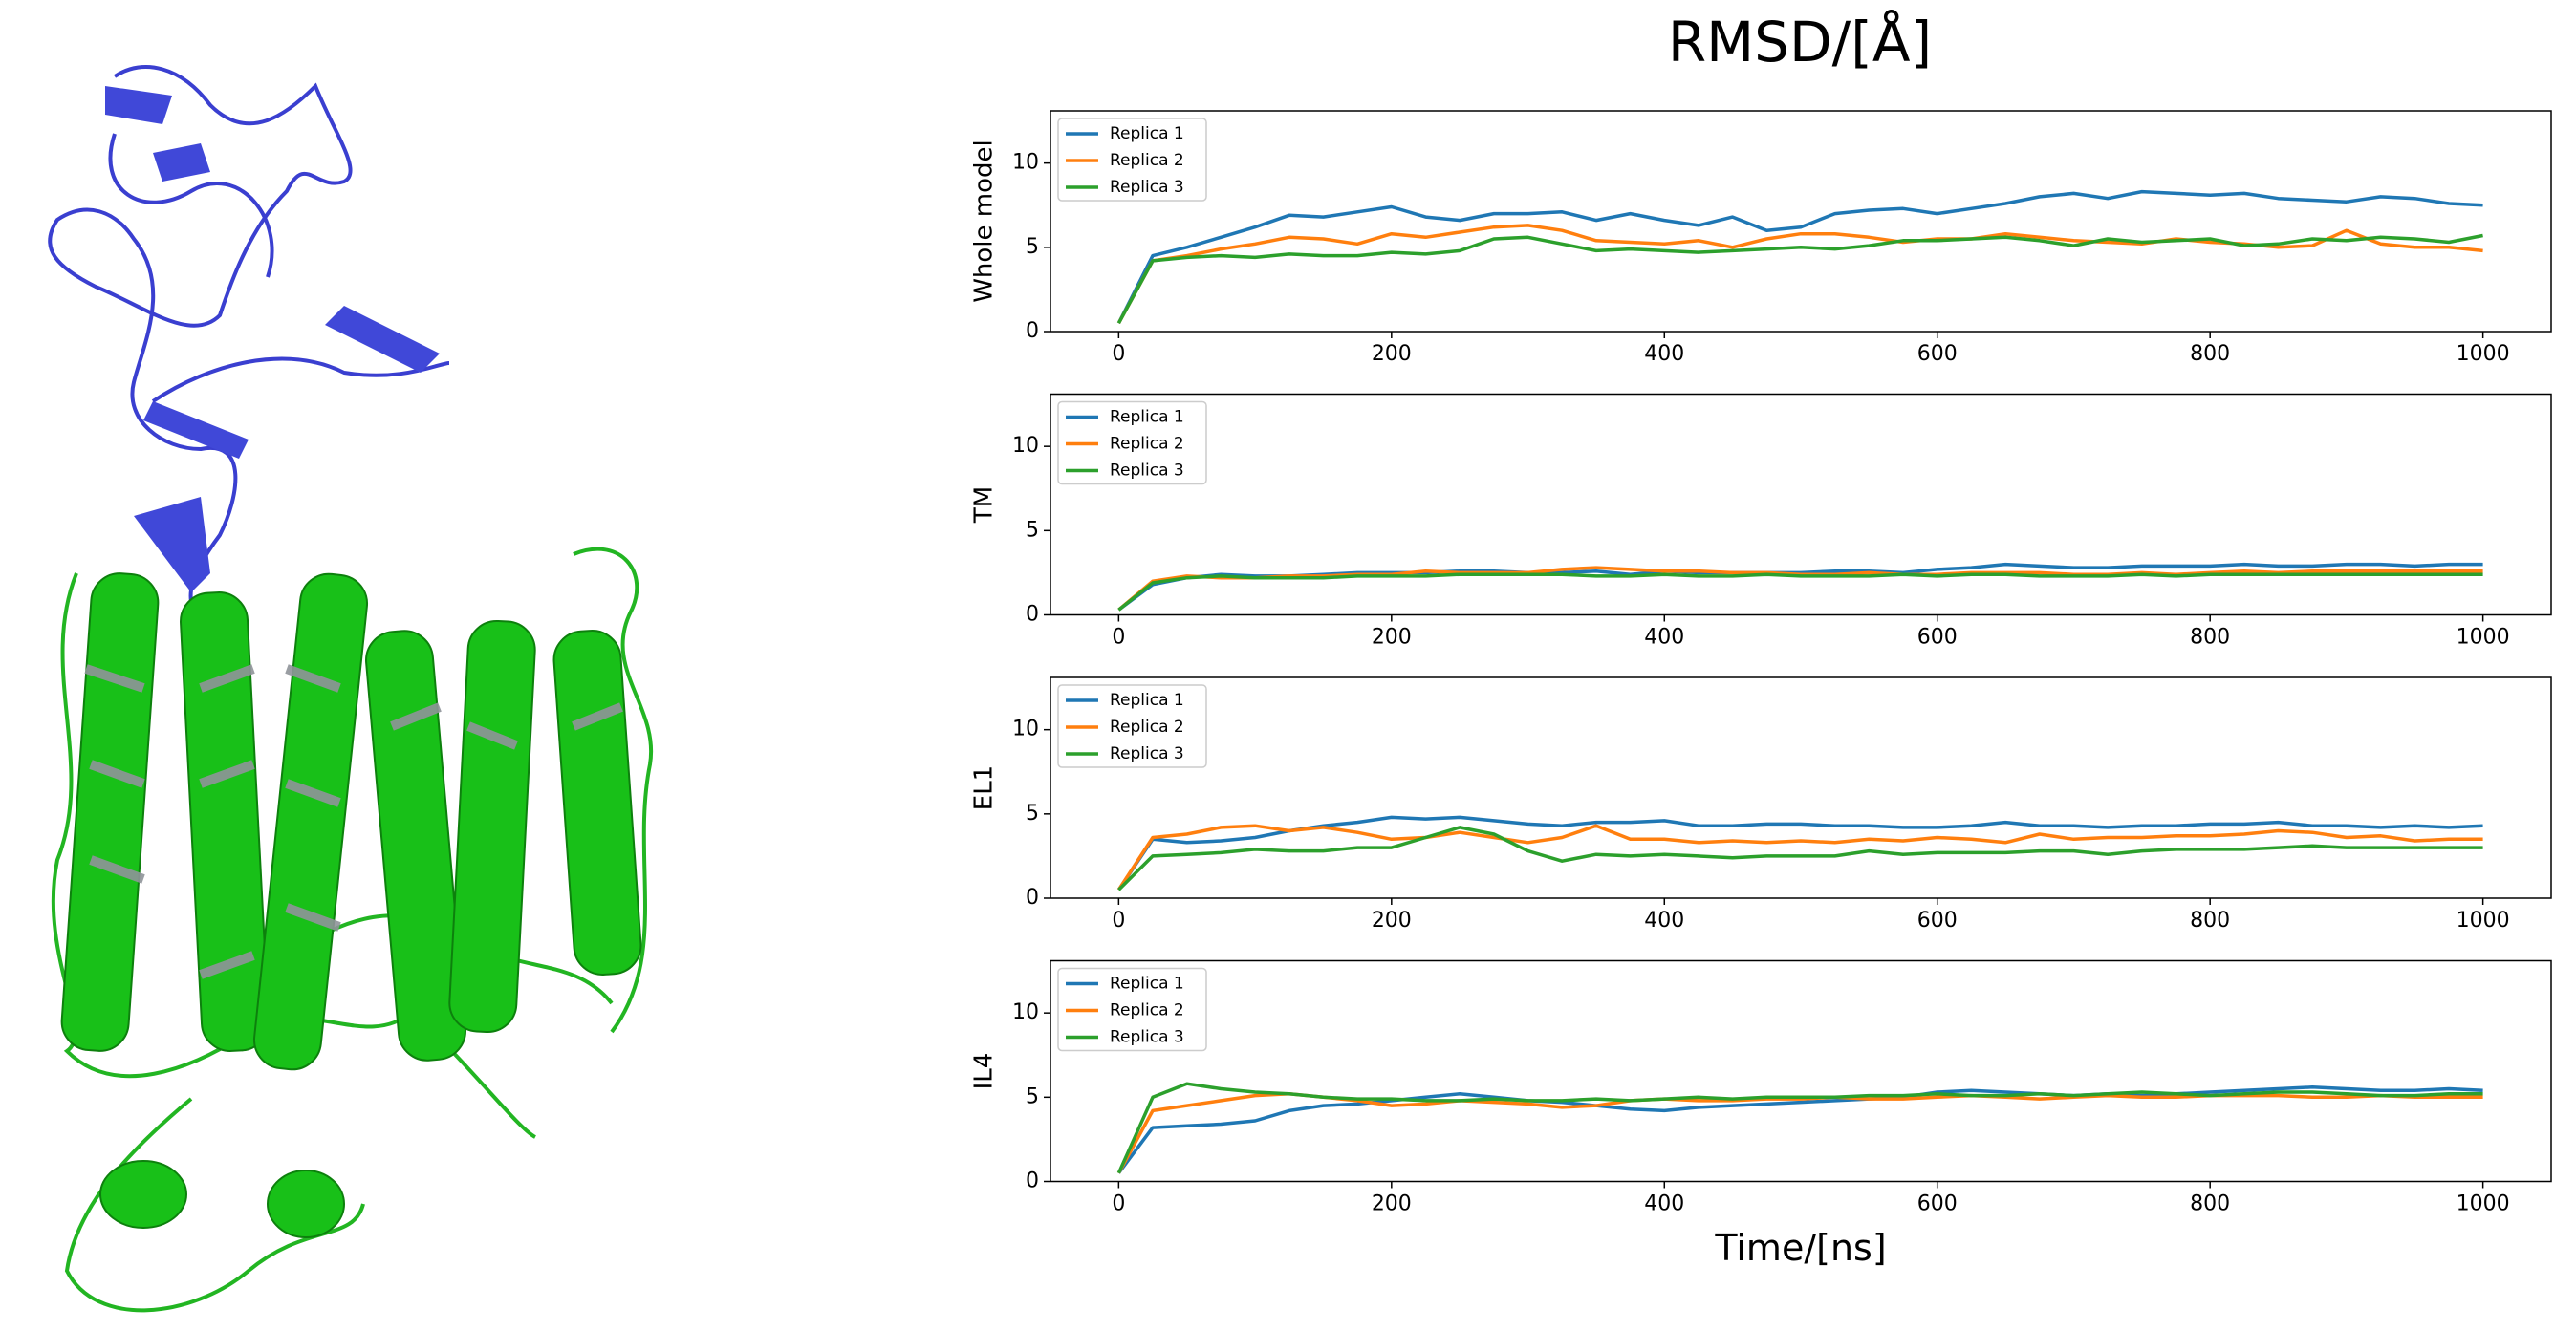 This screenshot has height=1331, width=2576. Describe the element at coordinates (1800, 42) in the screenshot. I see `figure-title: RMSD/[Å]` at that location.